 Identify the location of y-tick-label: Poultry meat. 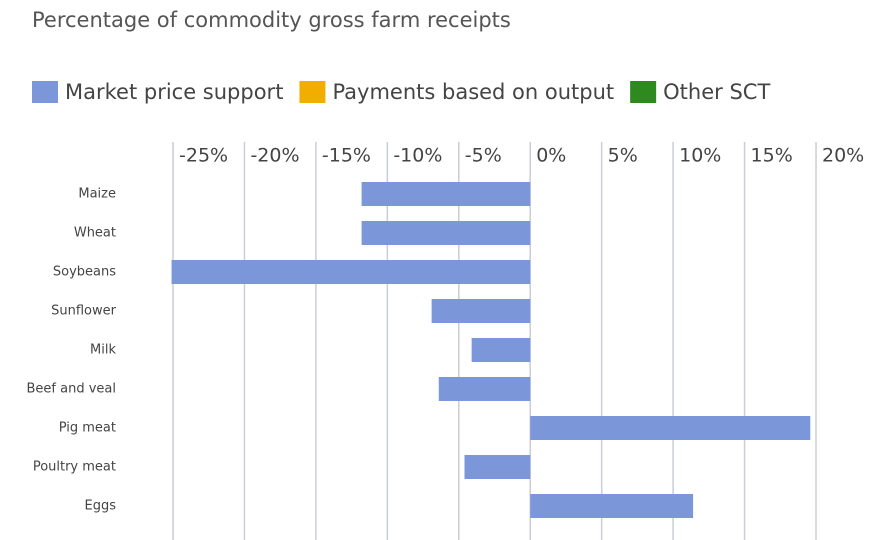
(74, 467).